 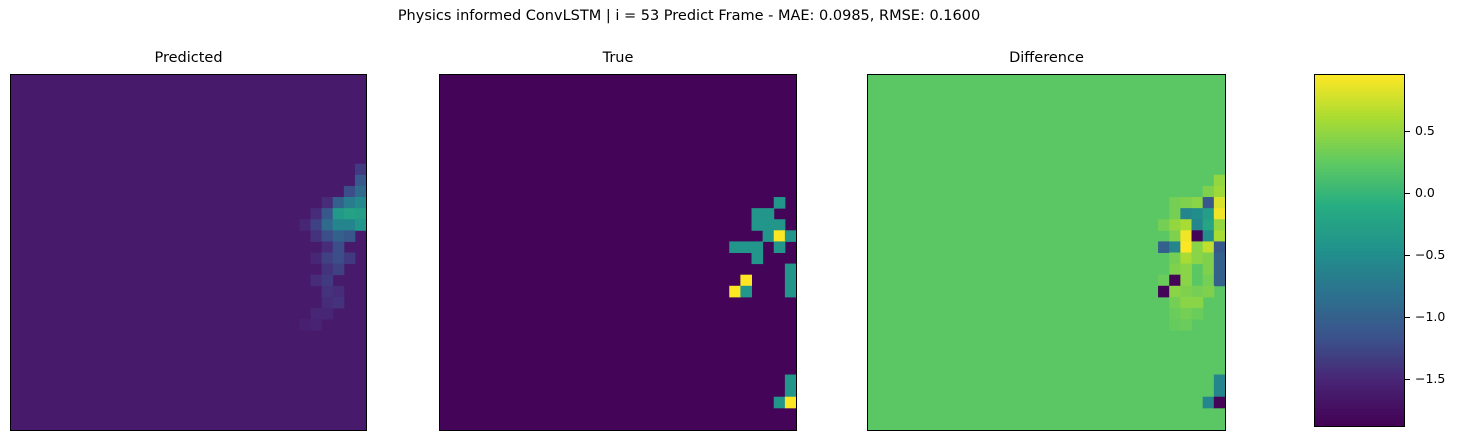 What do you see at coordinates (618, 58) in the screenshot?
I see `panel-title-true: True` at bounding box center [618, 58].